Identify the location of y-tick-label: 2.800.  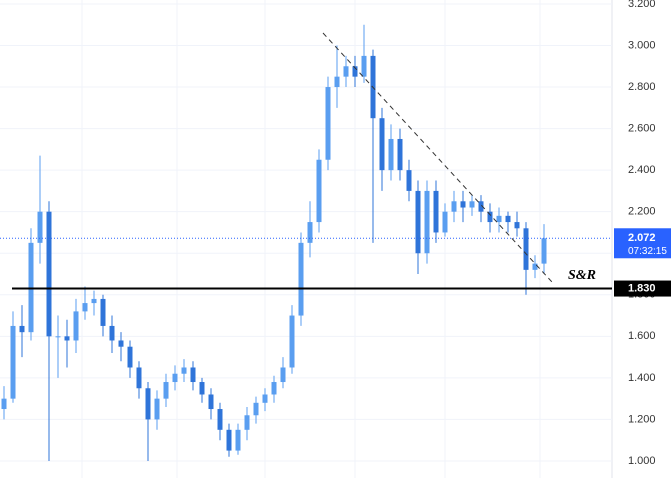
(642, 87).